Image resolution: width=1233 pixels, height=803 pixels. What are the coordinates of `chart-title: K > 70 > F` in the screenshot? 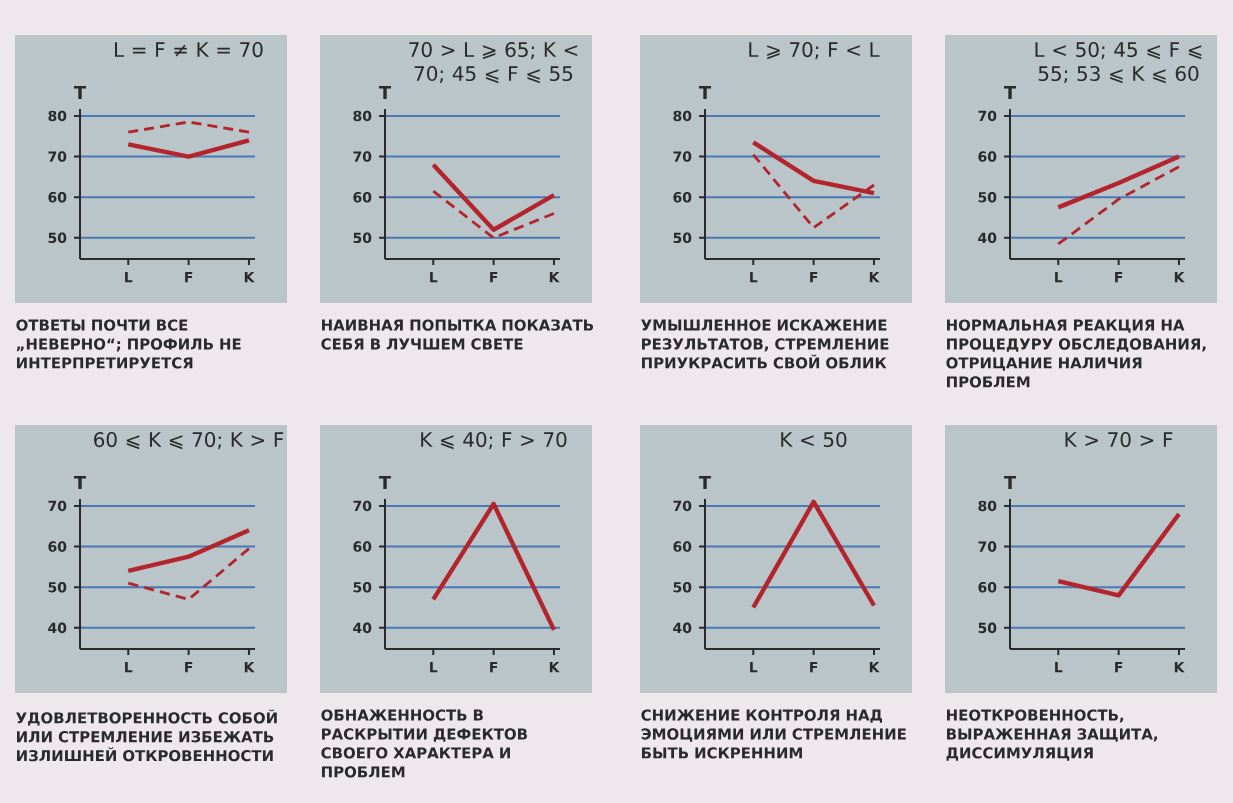 It's located at (1119, 440).